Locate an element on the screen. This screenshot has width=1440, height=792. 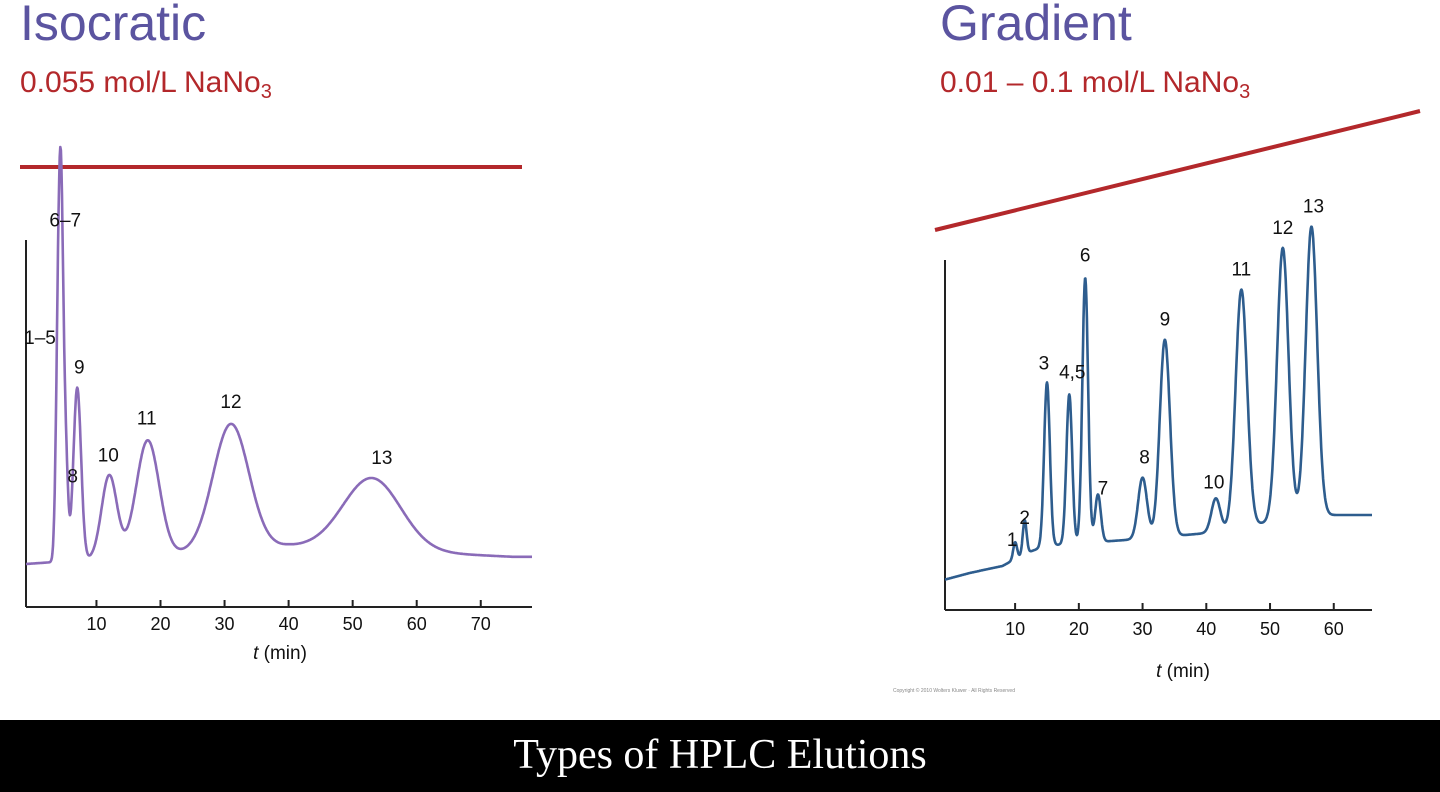
gradient-x-tick-label: 30 is located at coordinates (1143, 629).